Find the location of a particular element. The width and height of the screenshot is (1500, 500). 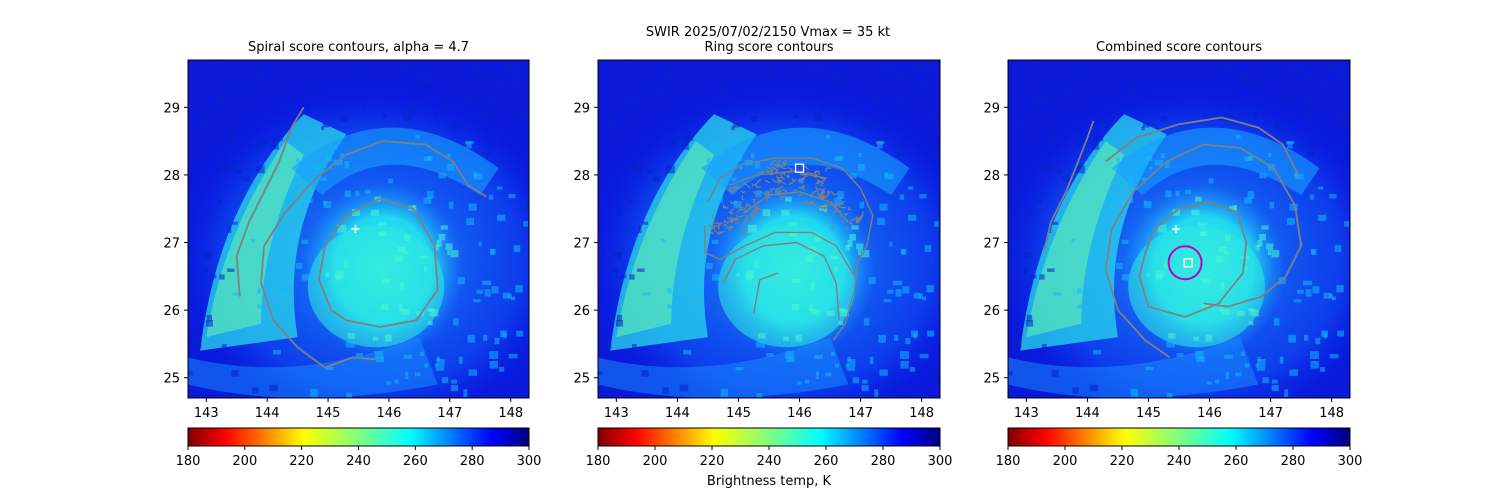

colorbar-tick-label: 240 is located at coordinates (1179, 461).